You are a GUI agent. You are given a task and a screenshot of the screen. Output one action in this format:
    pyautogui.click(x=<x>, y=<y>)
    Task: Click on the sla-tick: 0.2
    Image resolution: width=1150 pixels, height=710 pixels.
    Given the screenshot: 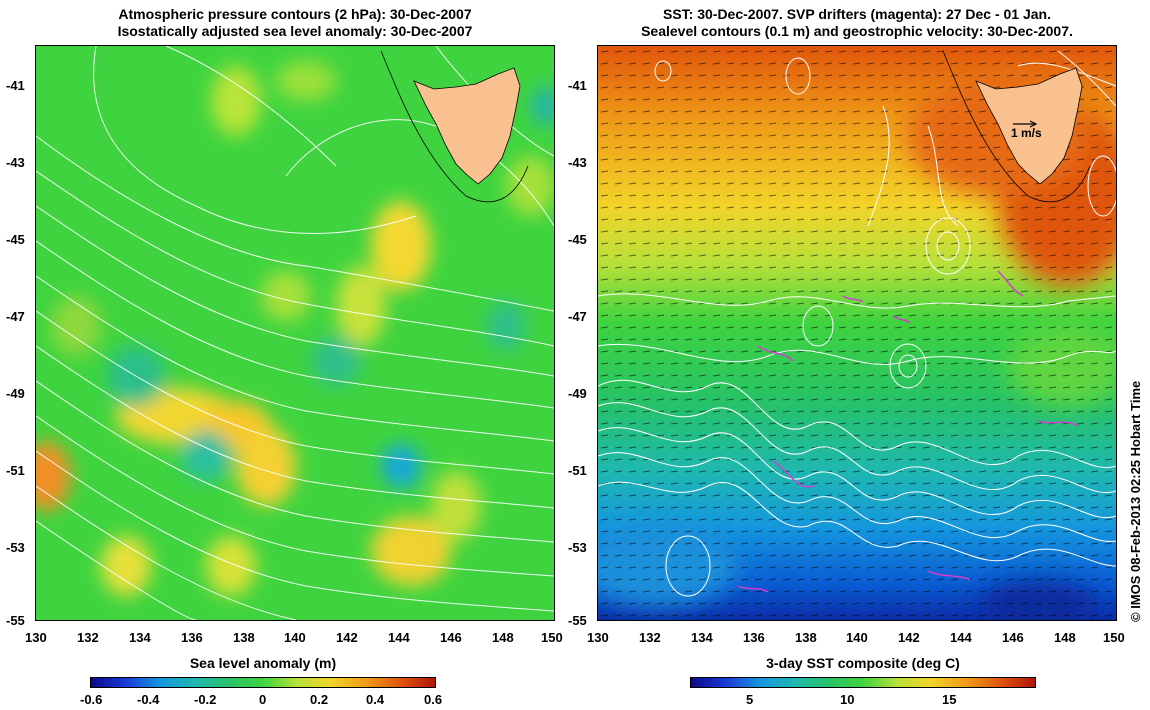 What is the action you would take?
    pyautogui.click(x=319, y=699)
    